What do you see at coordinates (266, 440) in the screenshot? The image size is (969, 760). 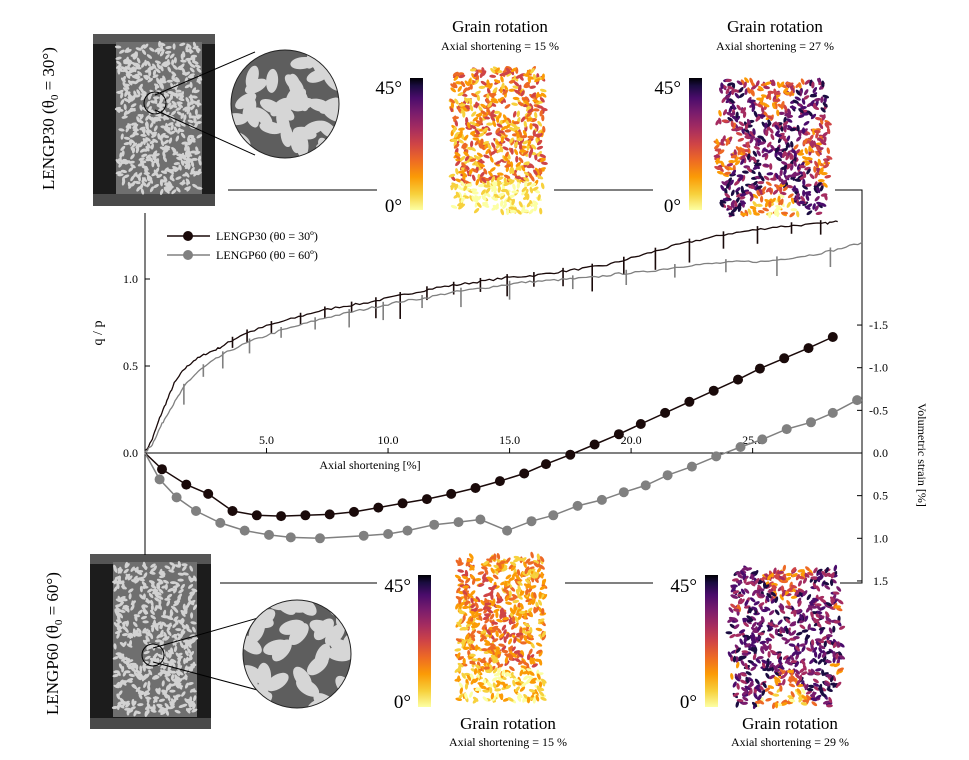 I see `x-tick-label: 5.0` at bounding box center [266, 440].